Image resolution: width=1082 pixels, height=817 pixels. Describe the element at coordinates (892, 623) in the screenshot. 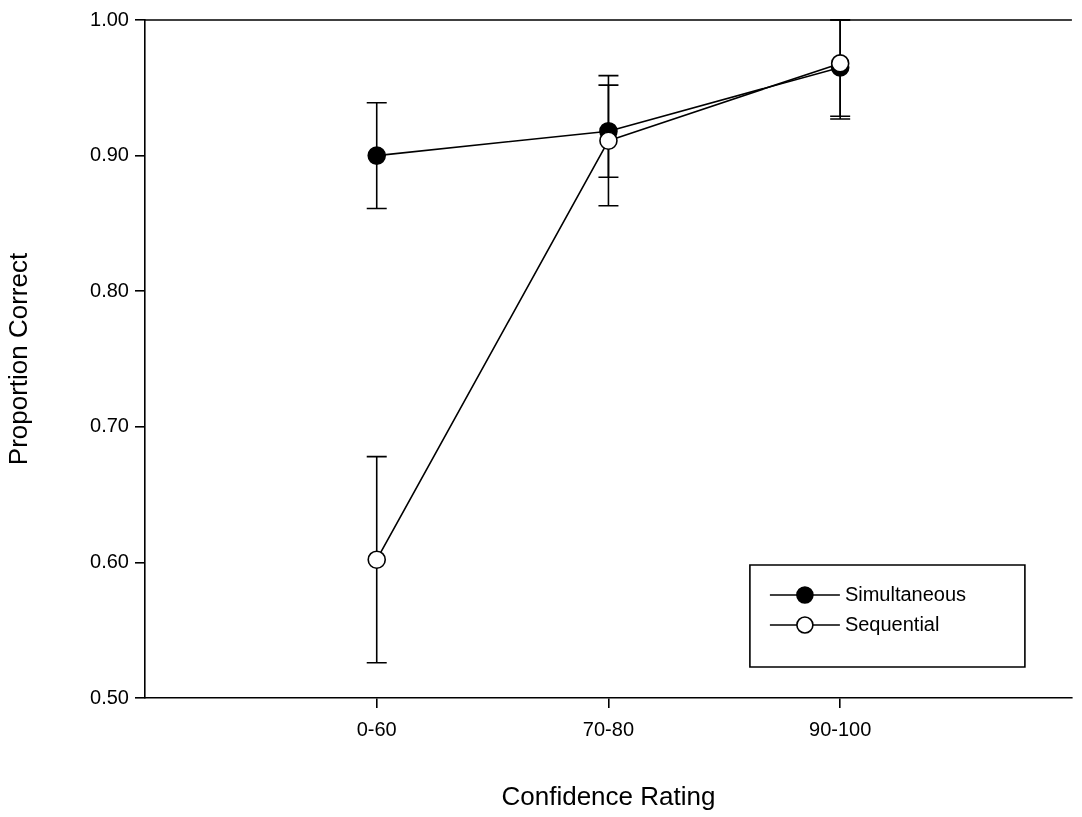

I see `legend-label: Sequential` at that location.